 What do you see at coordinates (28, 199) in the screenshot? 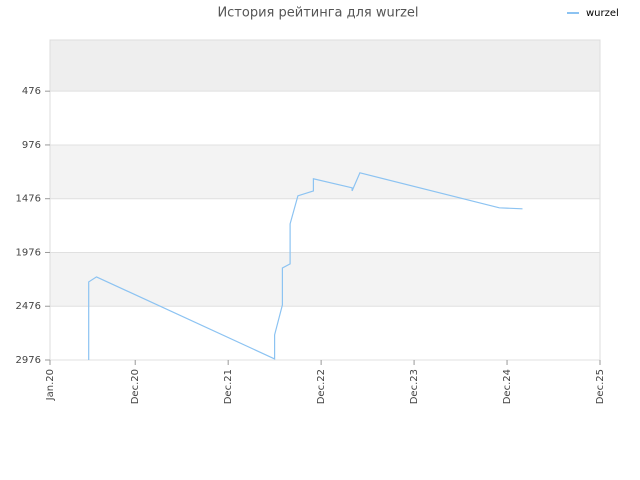
I see `y-tick-label: 1476` at bounding box center [28, 199].